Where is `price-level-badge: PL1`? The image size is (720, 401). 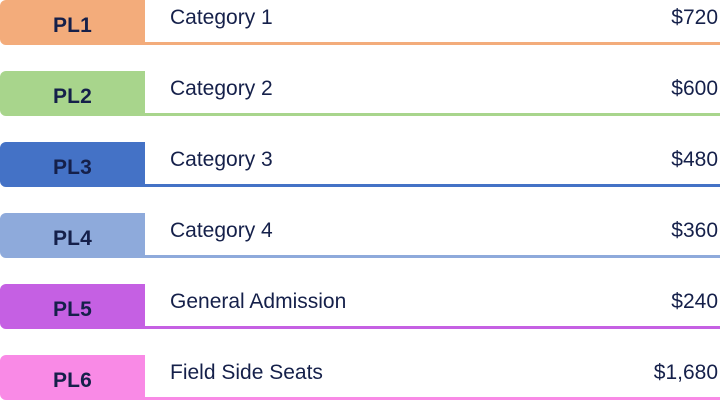 price-level-badge: PL1 is located at coordinates (72, 22).